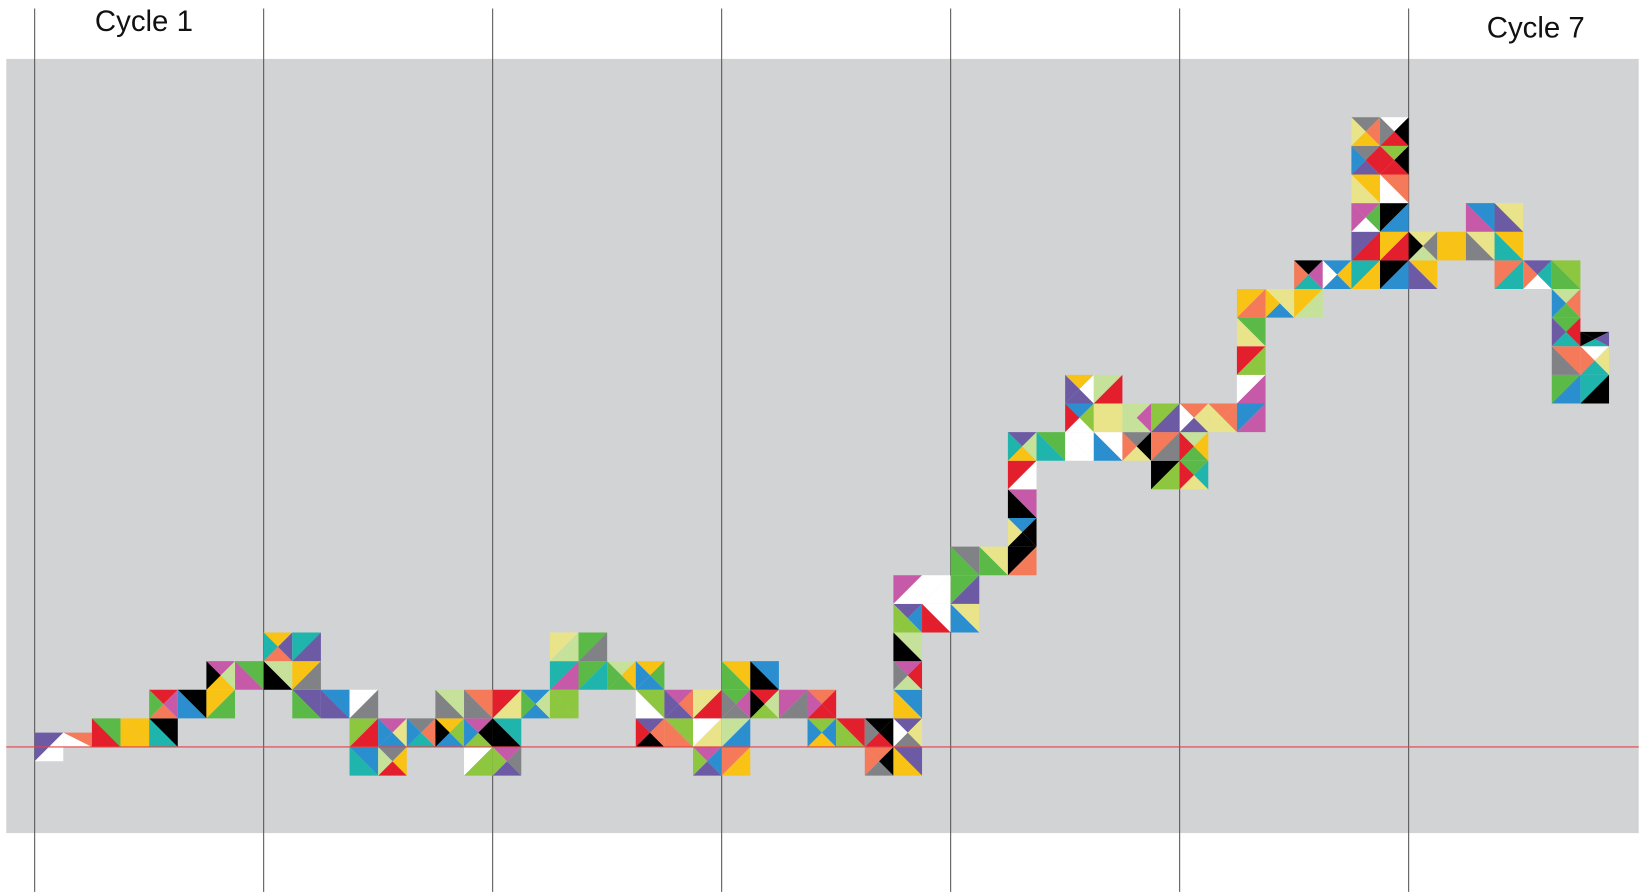 The width and height of the screenshot is (1645, 892). I want to click on cycle-label: Cycle 1, so click(144, 21).